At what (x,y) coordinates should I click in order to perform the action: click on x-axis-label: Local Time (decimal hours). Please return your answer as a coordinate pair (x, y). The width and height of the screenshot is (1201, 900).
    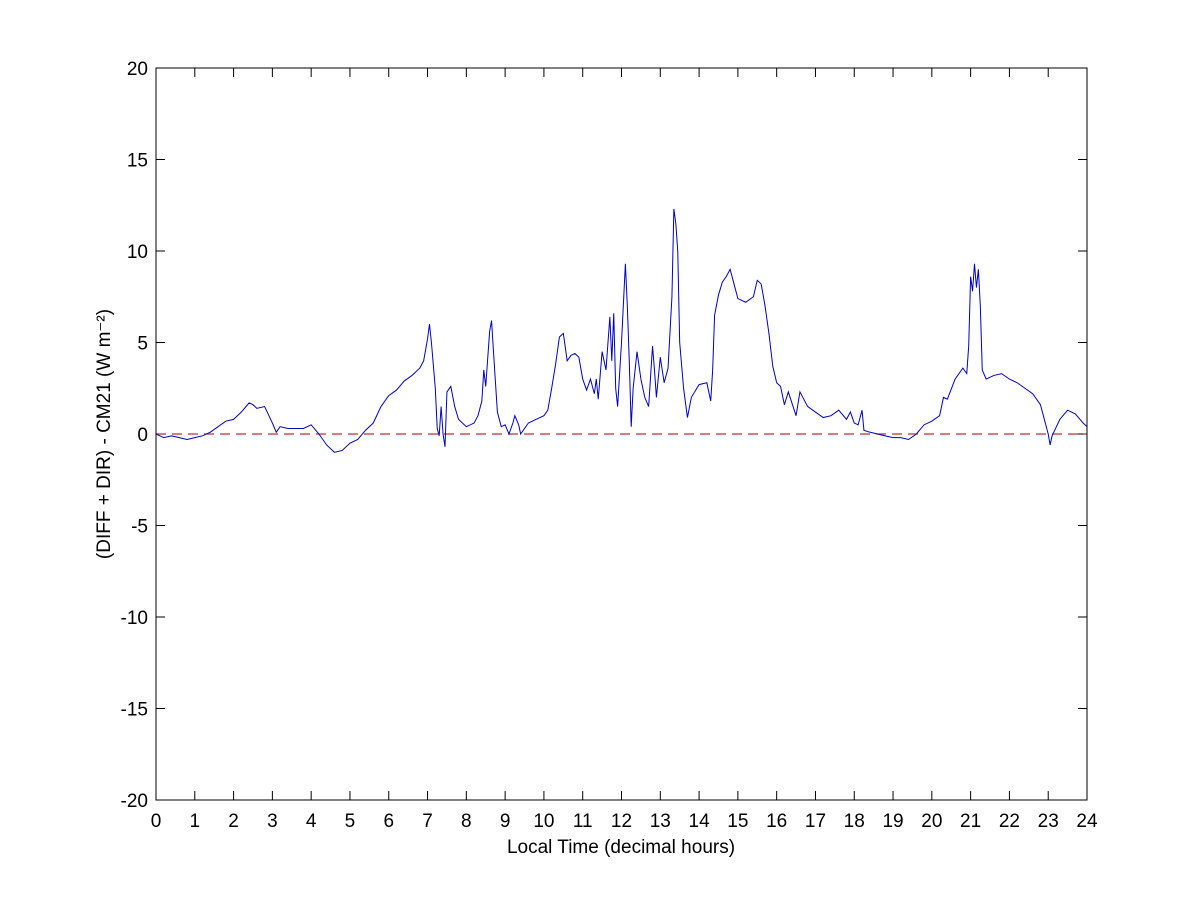
    Looking at the image, I should click on (621, 847).